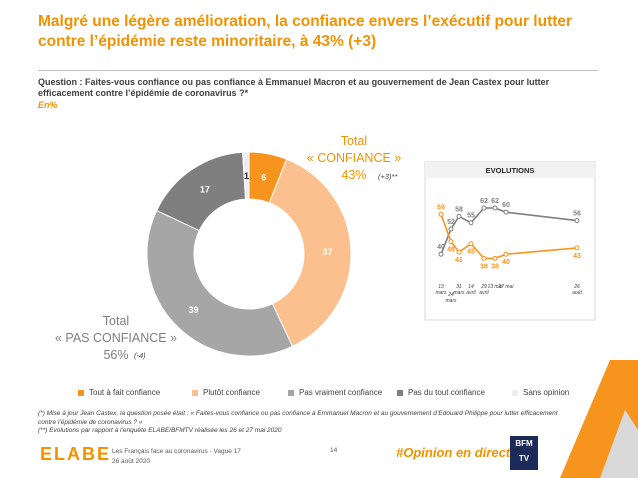 This screenshot has height=478, width=638. Describe the element at coordinates (140, 355) in the screenshot. I see `total-change: (-4)` at that location.